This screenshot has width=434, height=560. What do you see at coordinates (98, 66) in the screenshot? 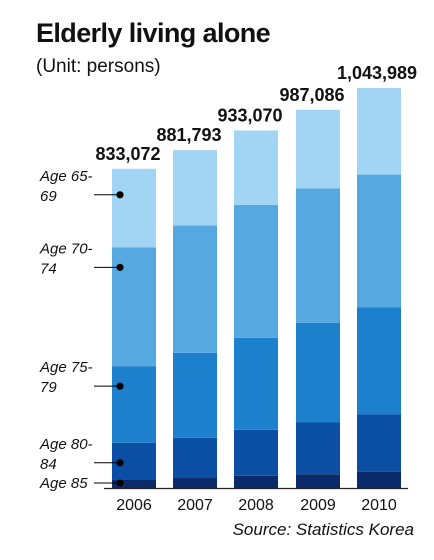
I see `unit-subtitle: (Unit: persons)` at bounding box center [98, 66].